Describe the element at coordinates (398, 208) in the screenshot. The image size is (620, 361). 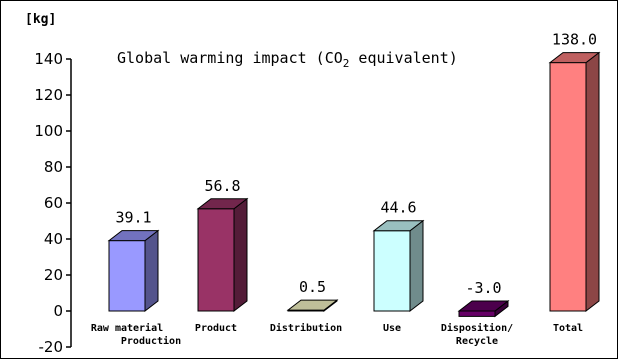
I see `bar-value-label: 44.6` at that location.